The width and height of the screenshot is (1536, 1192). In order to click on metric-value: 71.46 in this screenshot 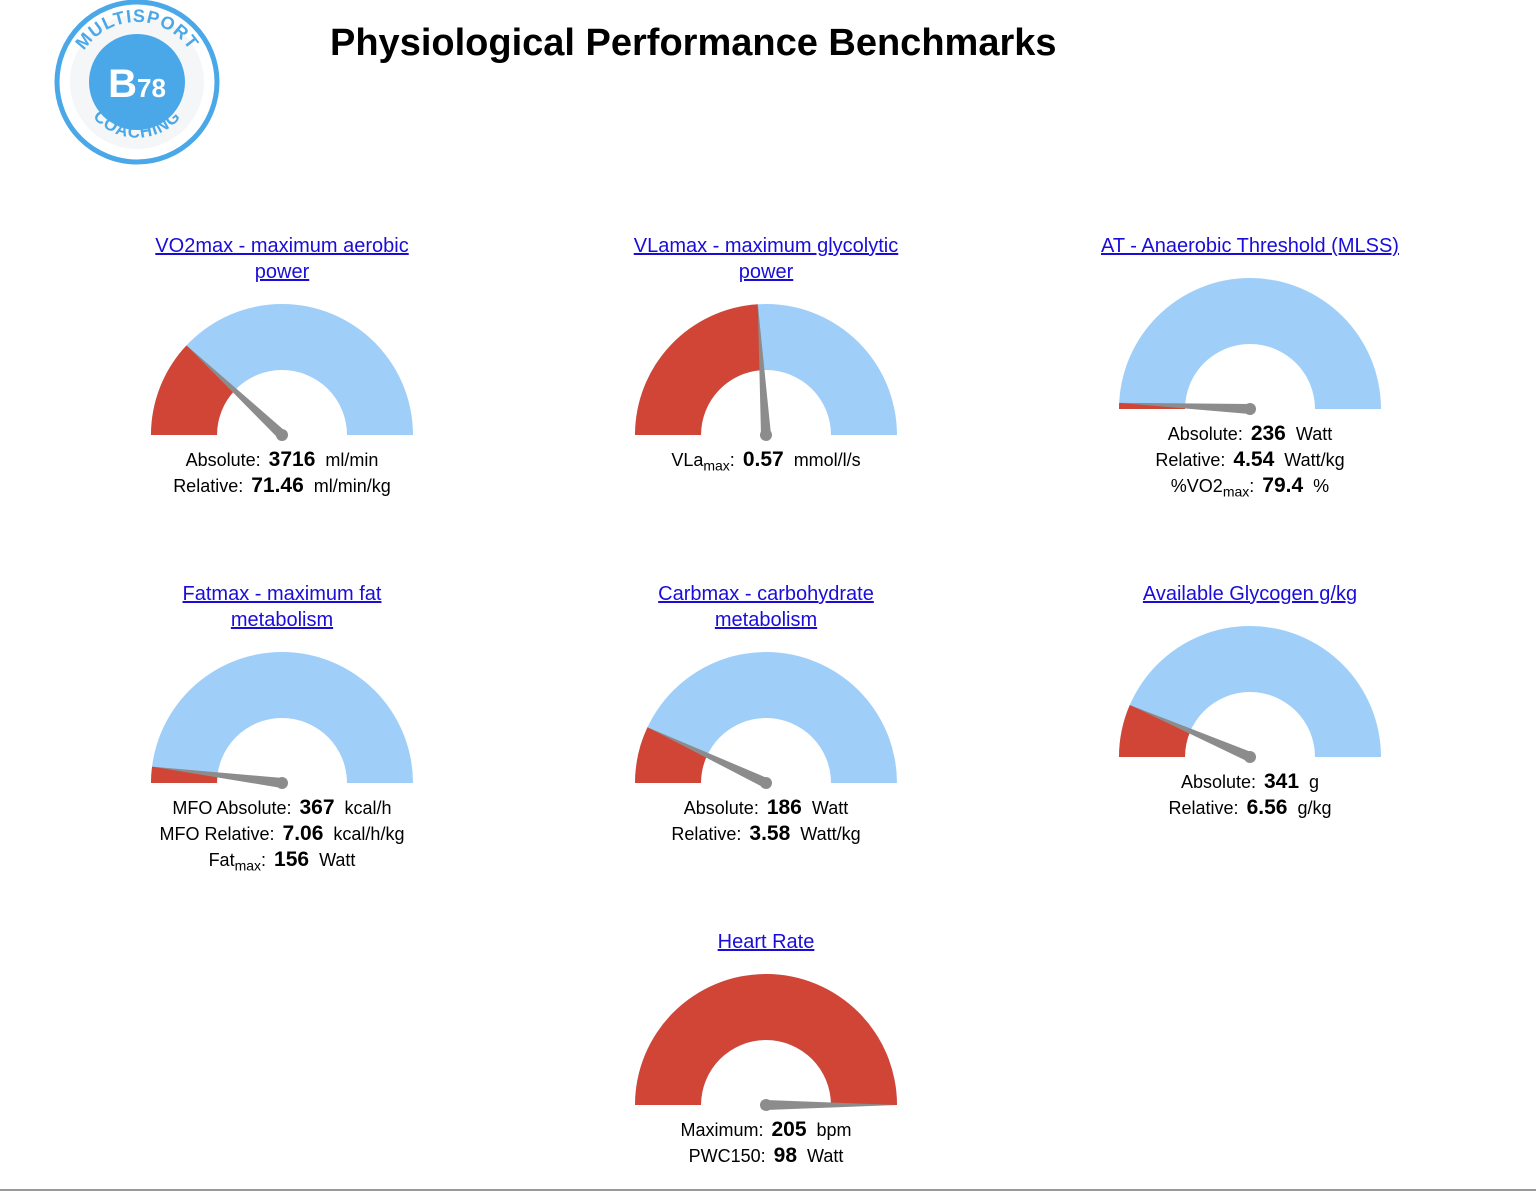, I will do `click(277, 485)`.